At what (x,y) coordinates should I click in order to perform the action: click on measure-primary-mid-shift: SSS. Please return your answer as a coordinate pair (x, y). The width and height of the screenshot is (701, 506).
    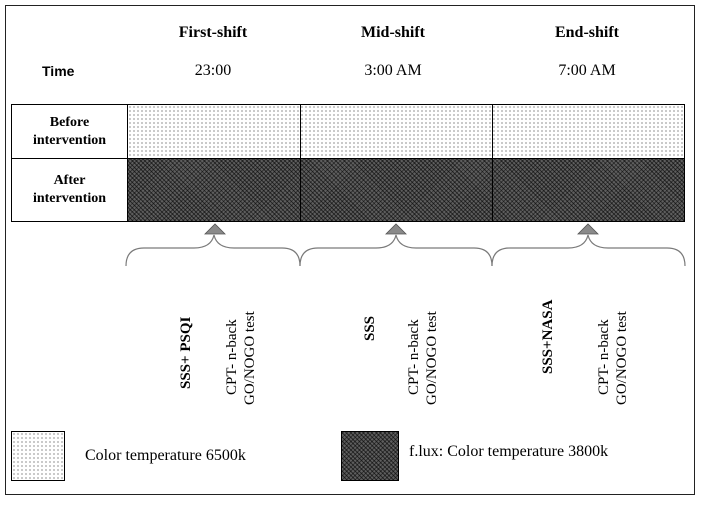
    Looking at the image, I should click on (370, 328).